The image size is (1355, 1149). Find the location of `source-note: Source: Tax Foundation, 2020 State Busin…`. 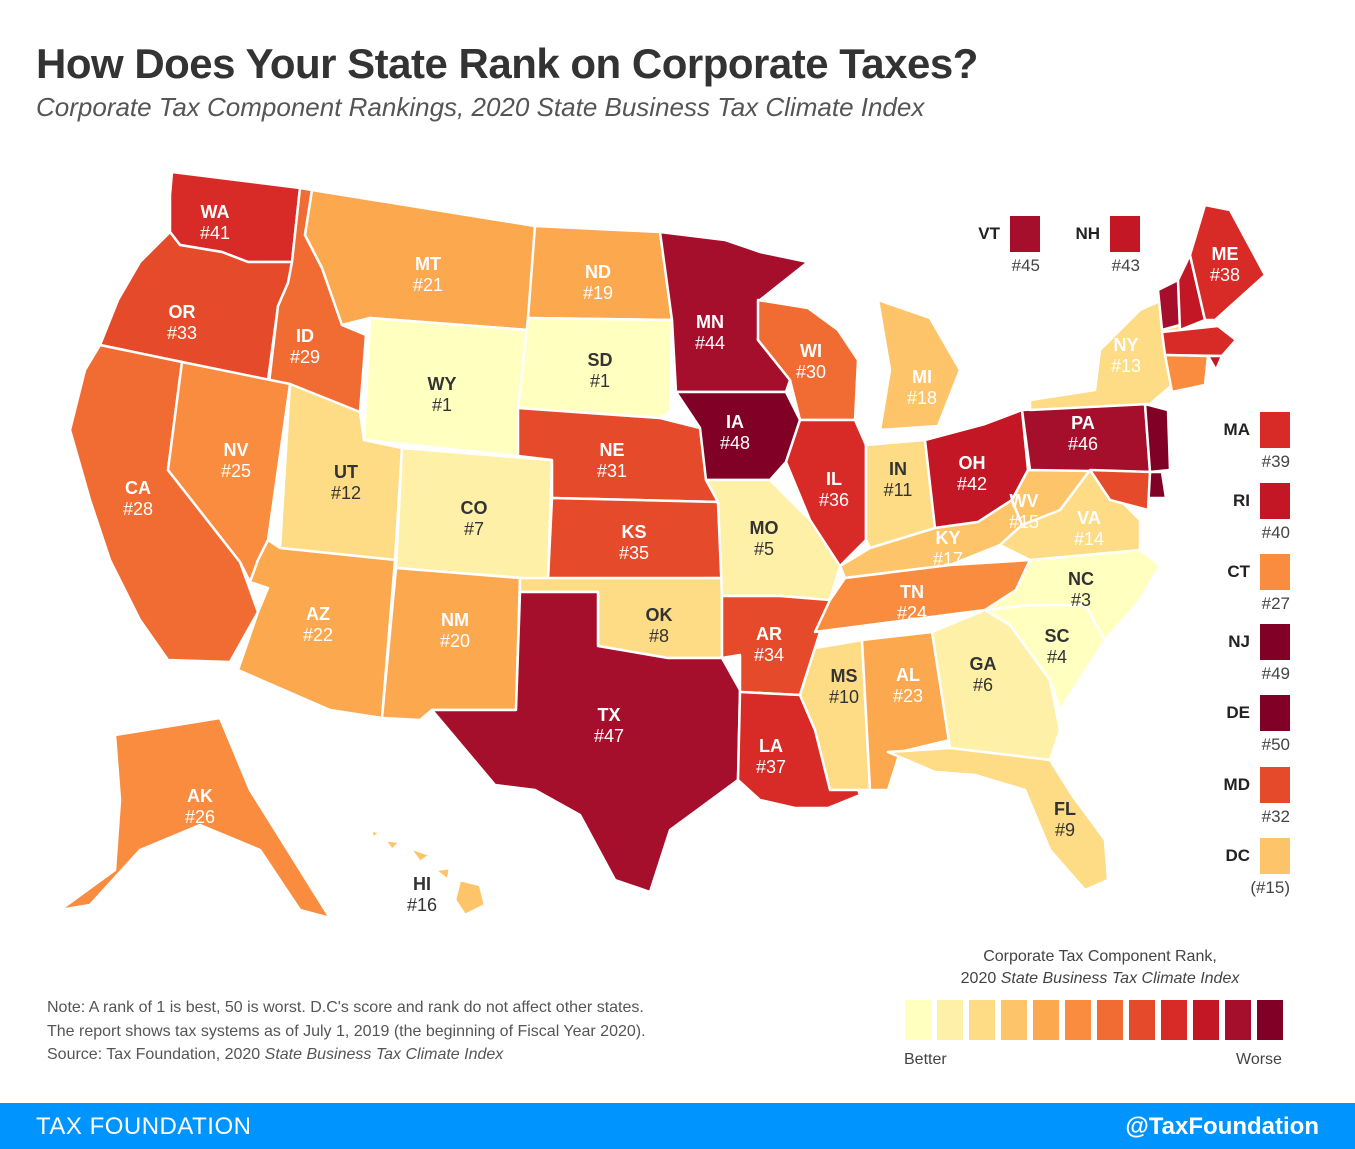

source-note: Source: Tax Foundation, 2020 State Busin… is located at coordinates (275, 1054).